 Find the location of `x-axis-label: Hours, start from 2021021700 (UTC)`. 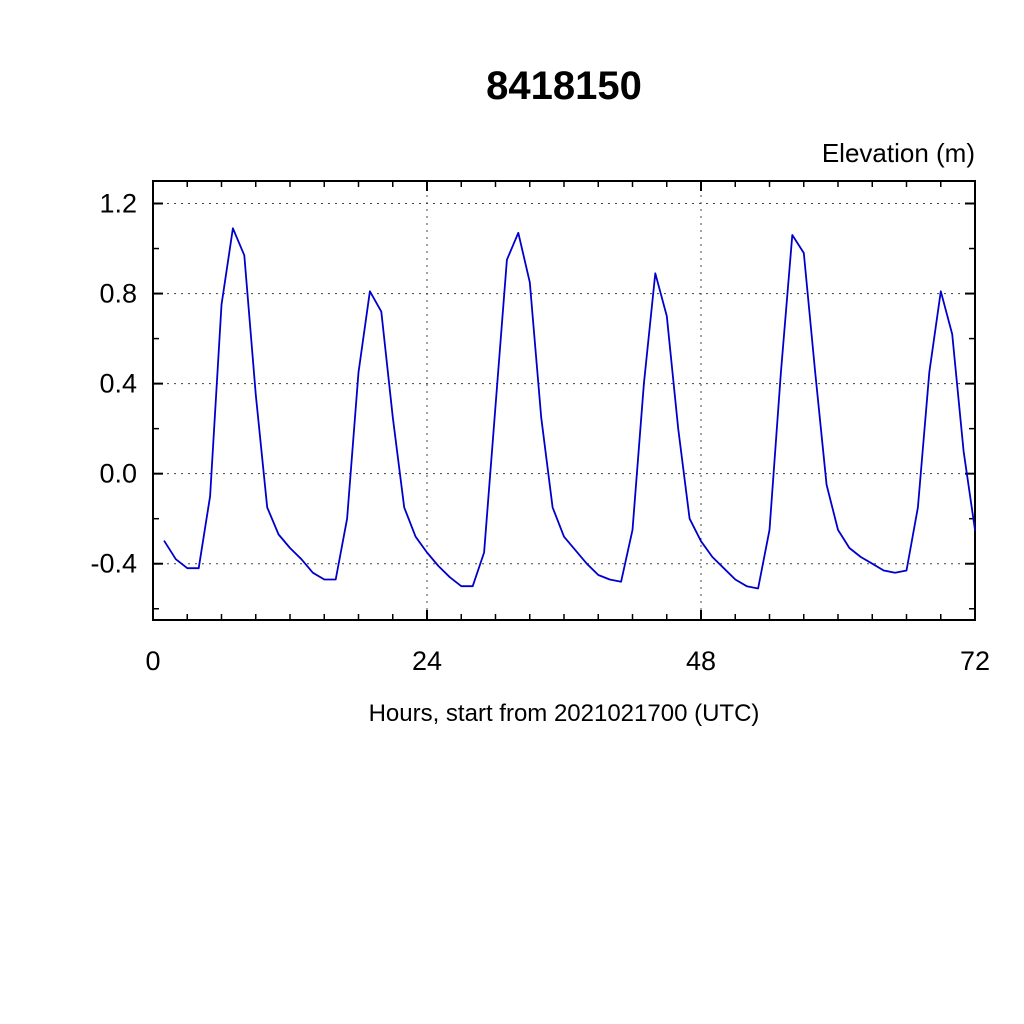

x-axis-label: Hours, start from 2021021700 (UTC) is located at coordinates (564, 713).